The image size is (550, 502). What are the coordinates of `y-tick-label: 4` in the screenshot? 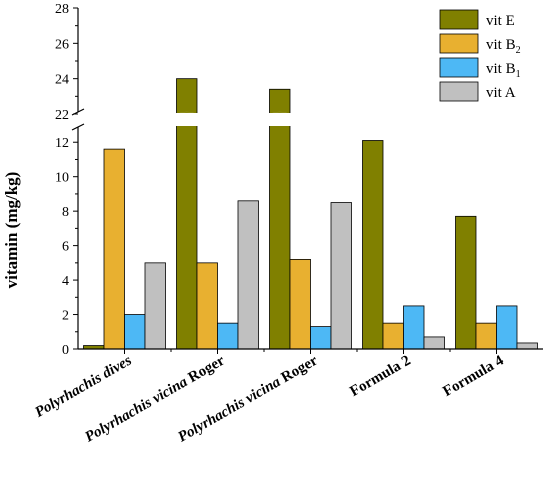 It's located at (65, 281).